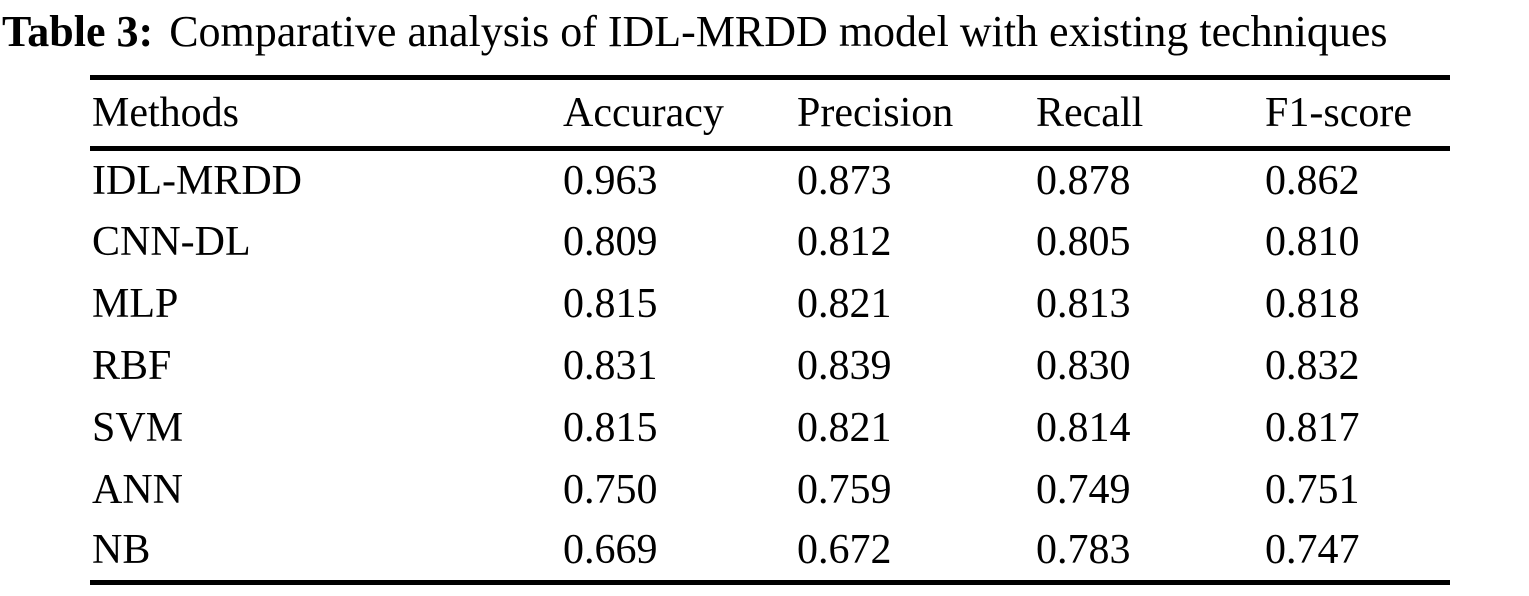  What do you see at coordinates (137, 489) in the screenshot?
I see `method-name: ANN` at bounding box center [137, 489].